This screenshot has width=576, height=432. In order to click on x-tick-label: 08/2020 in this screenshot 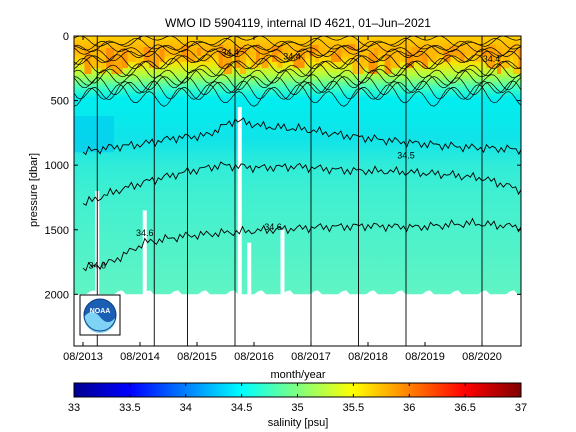, I will do `click(482, 357)`.